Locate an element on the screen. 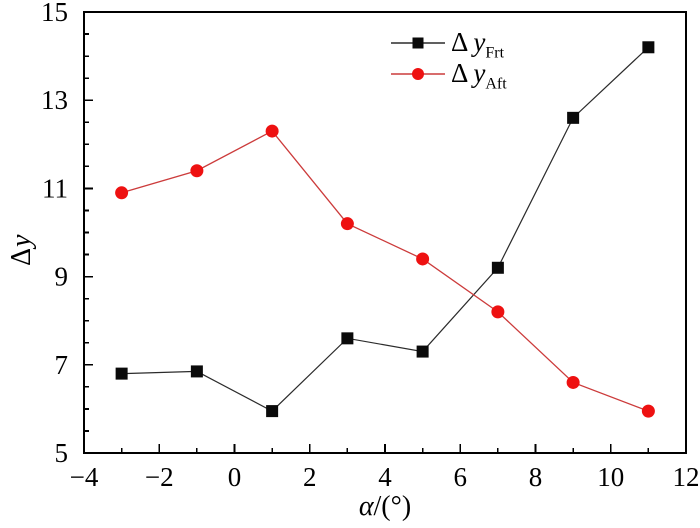 Image resolution: width=700 pixels, height=528 pixels. svg-text: 4 is located at coordinates (385, 477).